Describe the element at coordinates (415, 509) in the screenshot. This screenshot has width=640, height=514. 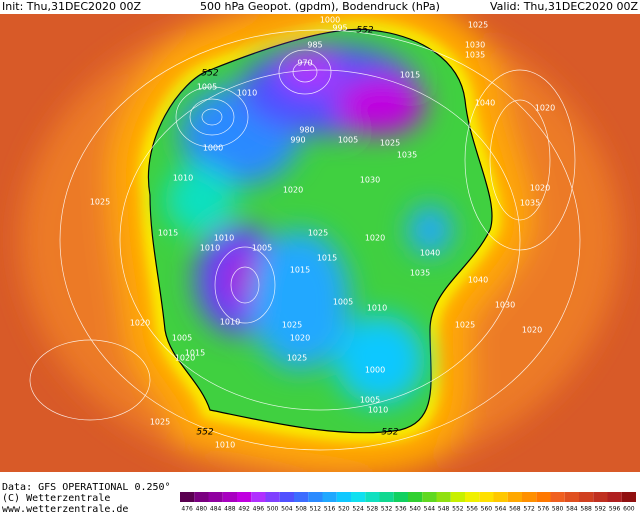
I see `colorbar-label: 540` at that location.